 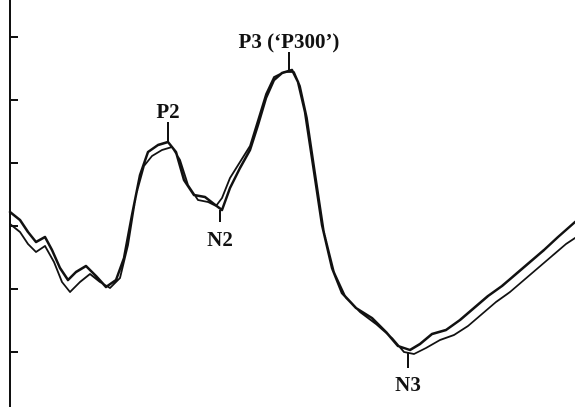 What do you see at coordinates (14, 194) in the screenshot?
I see `axis-ticks` at bounding box center [14, 194].